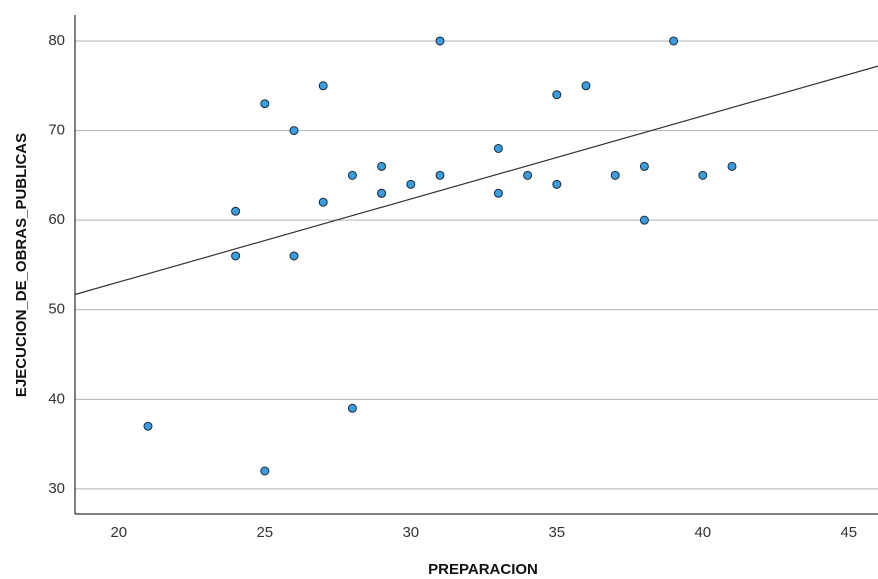 The image size is (878, 579). What do you see at coordinates (483, 569) in the screenshot?
I see `x-axis-title: PREPARACION` at bounding box center [483, 569].